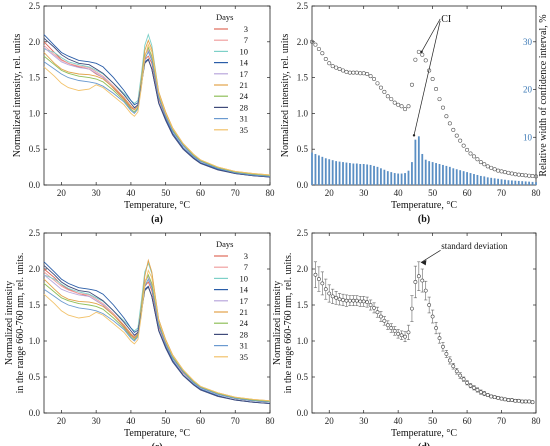  Describe the element at coordinates (246, 40) in the screenshot. I see `legend-entry-day-7: 7` at that location.